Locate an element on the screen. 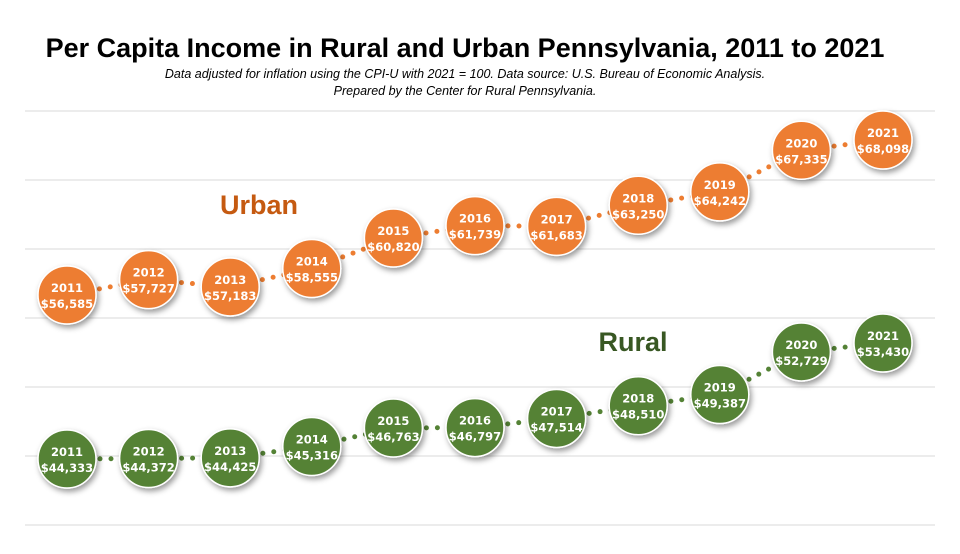  rural-year-label: 2018 is located at coordinates (638, 399).